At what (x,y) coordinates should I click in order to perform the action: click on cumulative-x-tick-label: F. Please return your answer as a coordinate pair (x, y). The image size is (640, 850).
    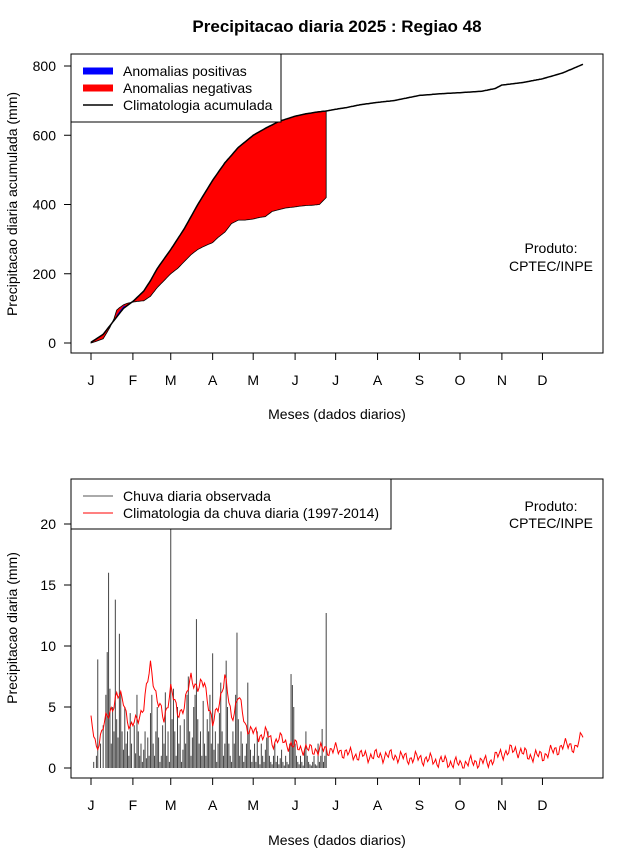
    Looking at the image, I should click on (133, 380).